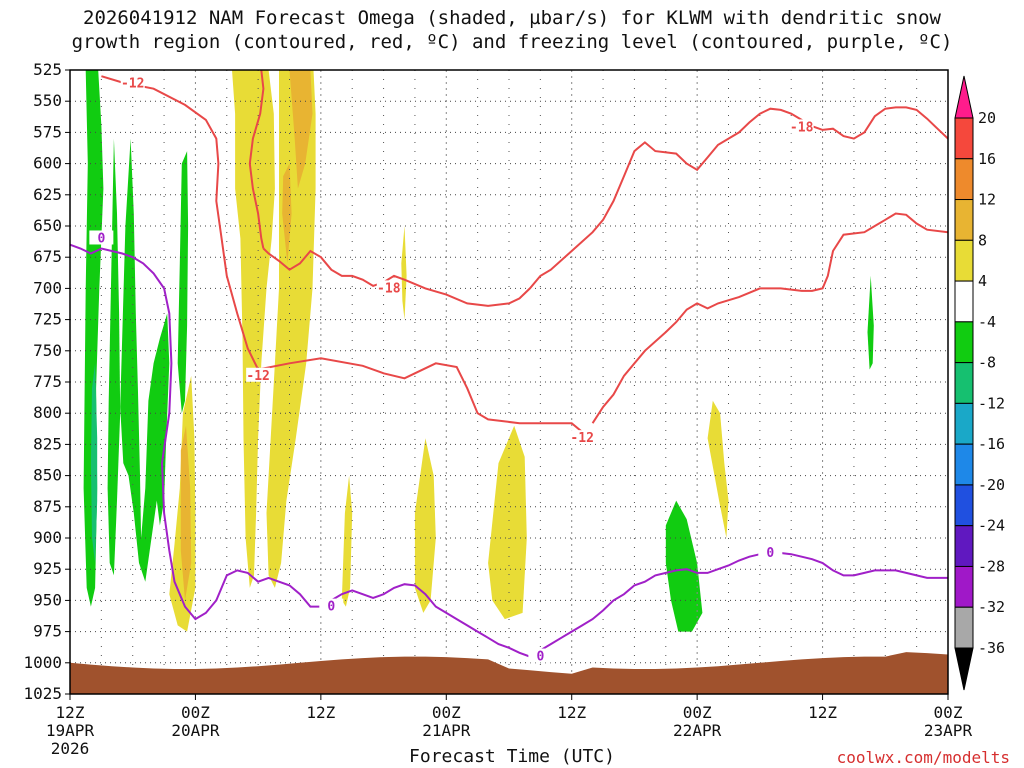  I want to click on colorbar-label-6: -8, so click(987, 363).